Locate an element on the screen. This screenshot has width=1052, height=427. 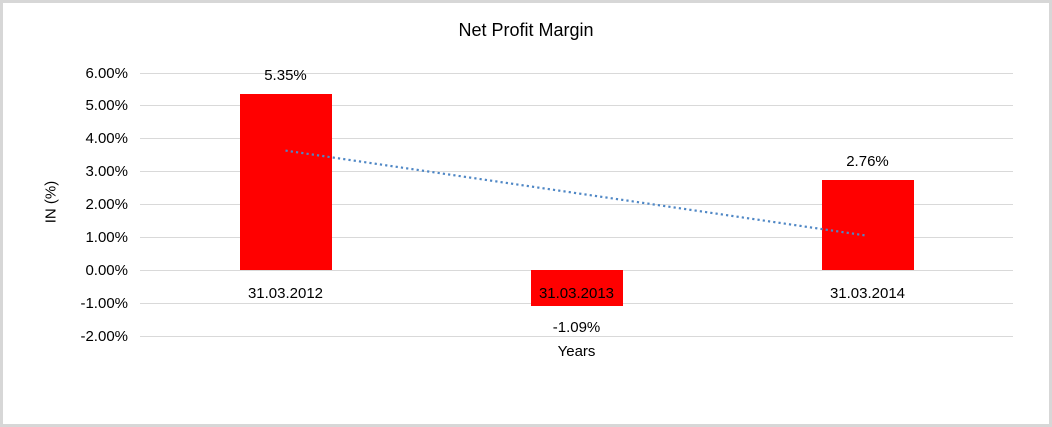
category-label: 31.03.2013 is located at coordinates (576, 293).